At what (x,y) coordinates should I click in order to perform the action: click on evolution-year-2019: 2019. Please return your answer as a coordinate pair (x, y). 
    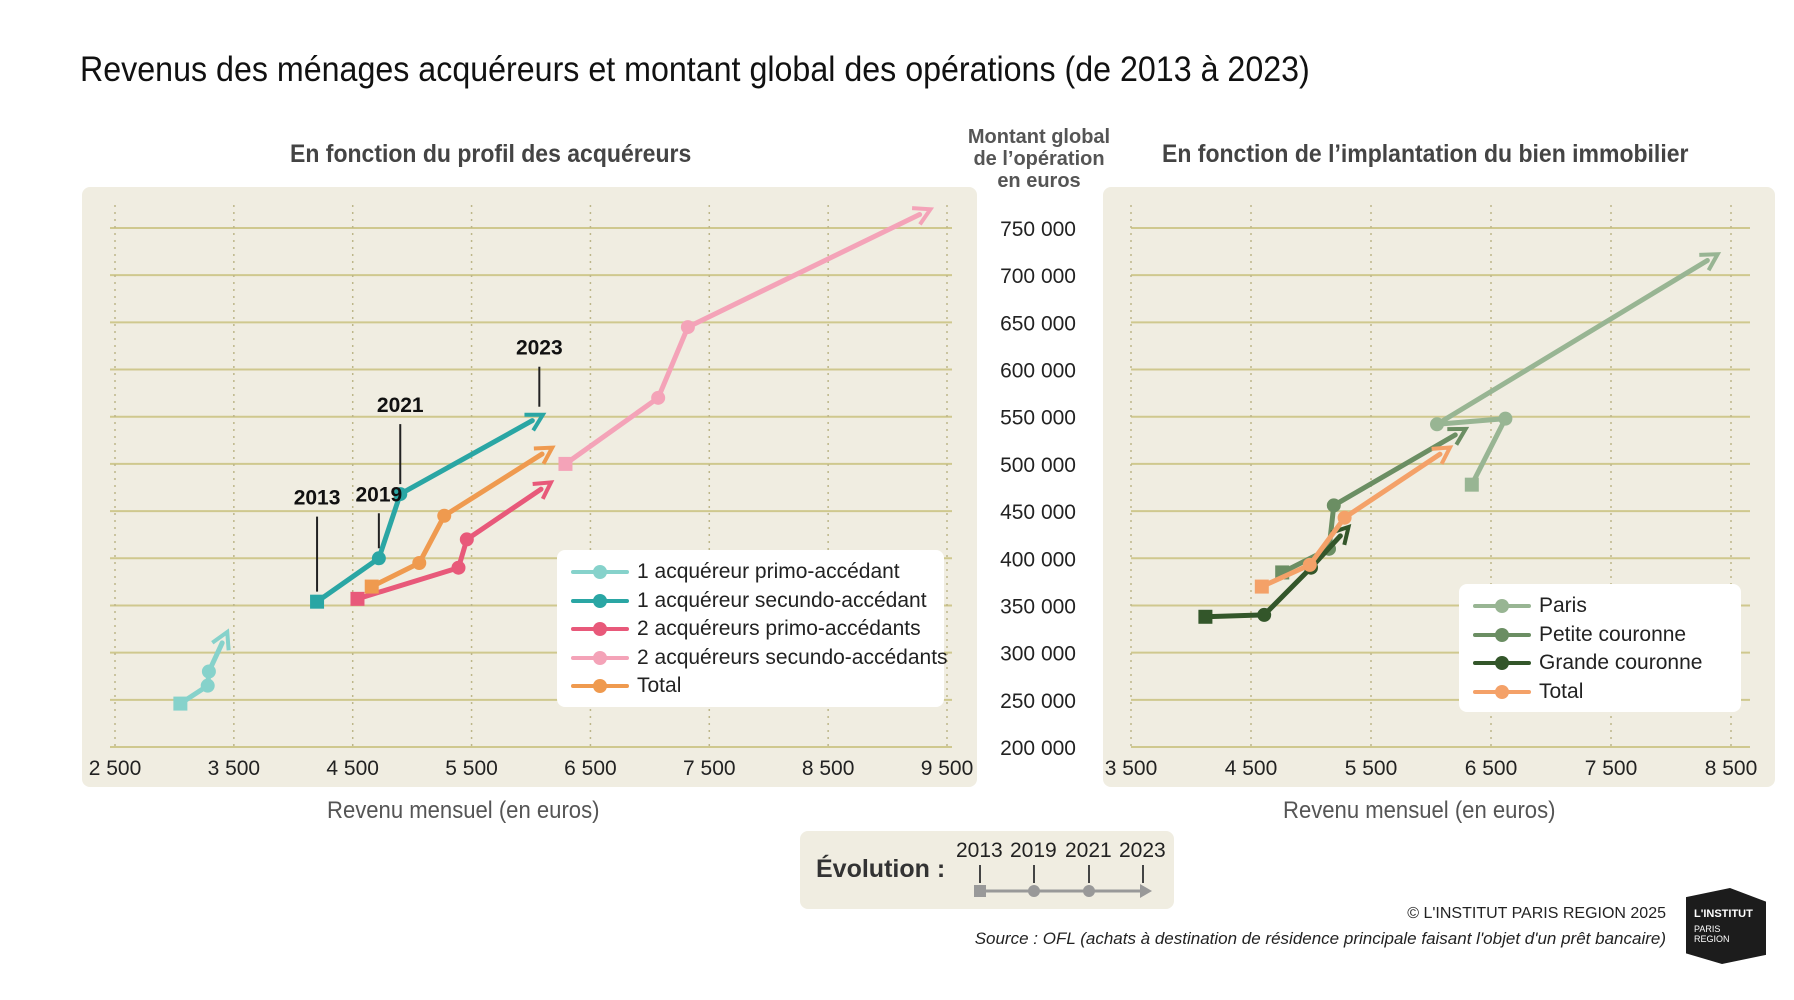
    Looking at the image, I should click on (1033, 850).